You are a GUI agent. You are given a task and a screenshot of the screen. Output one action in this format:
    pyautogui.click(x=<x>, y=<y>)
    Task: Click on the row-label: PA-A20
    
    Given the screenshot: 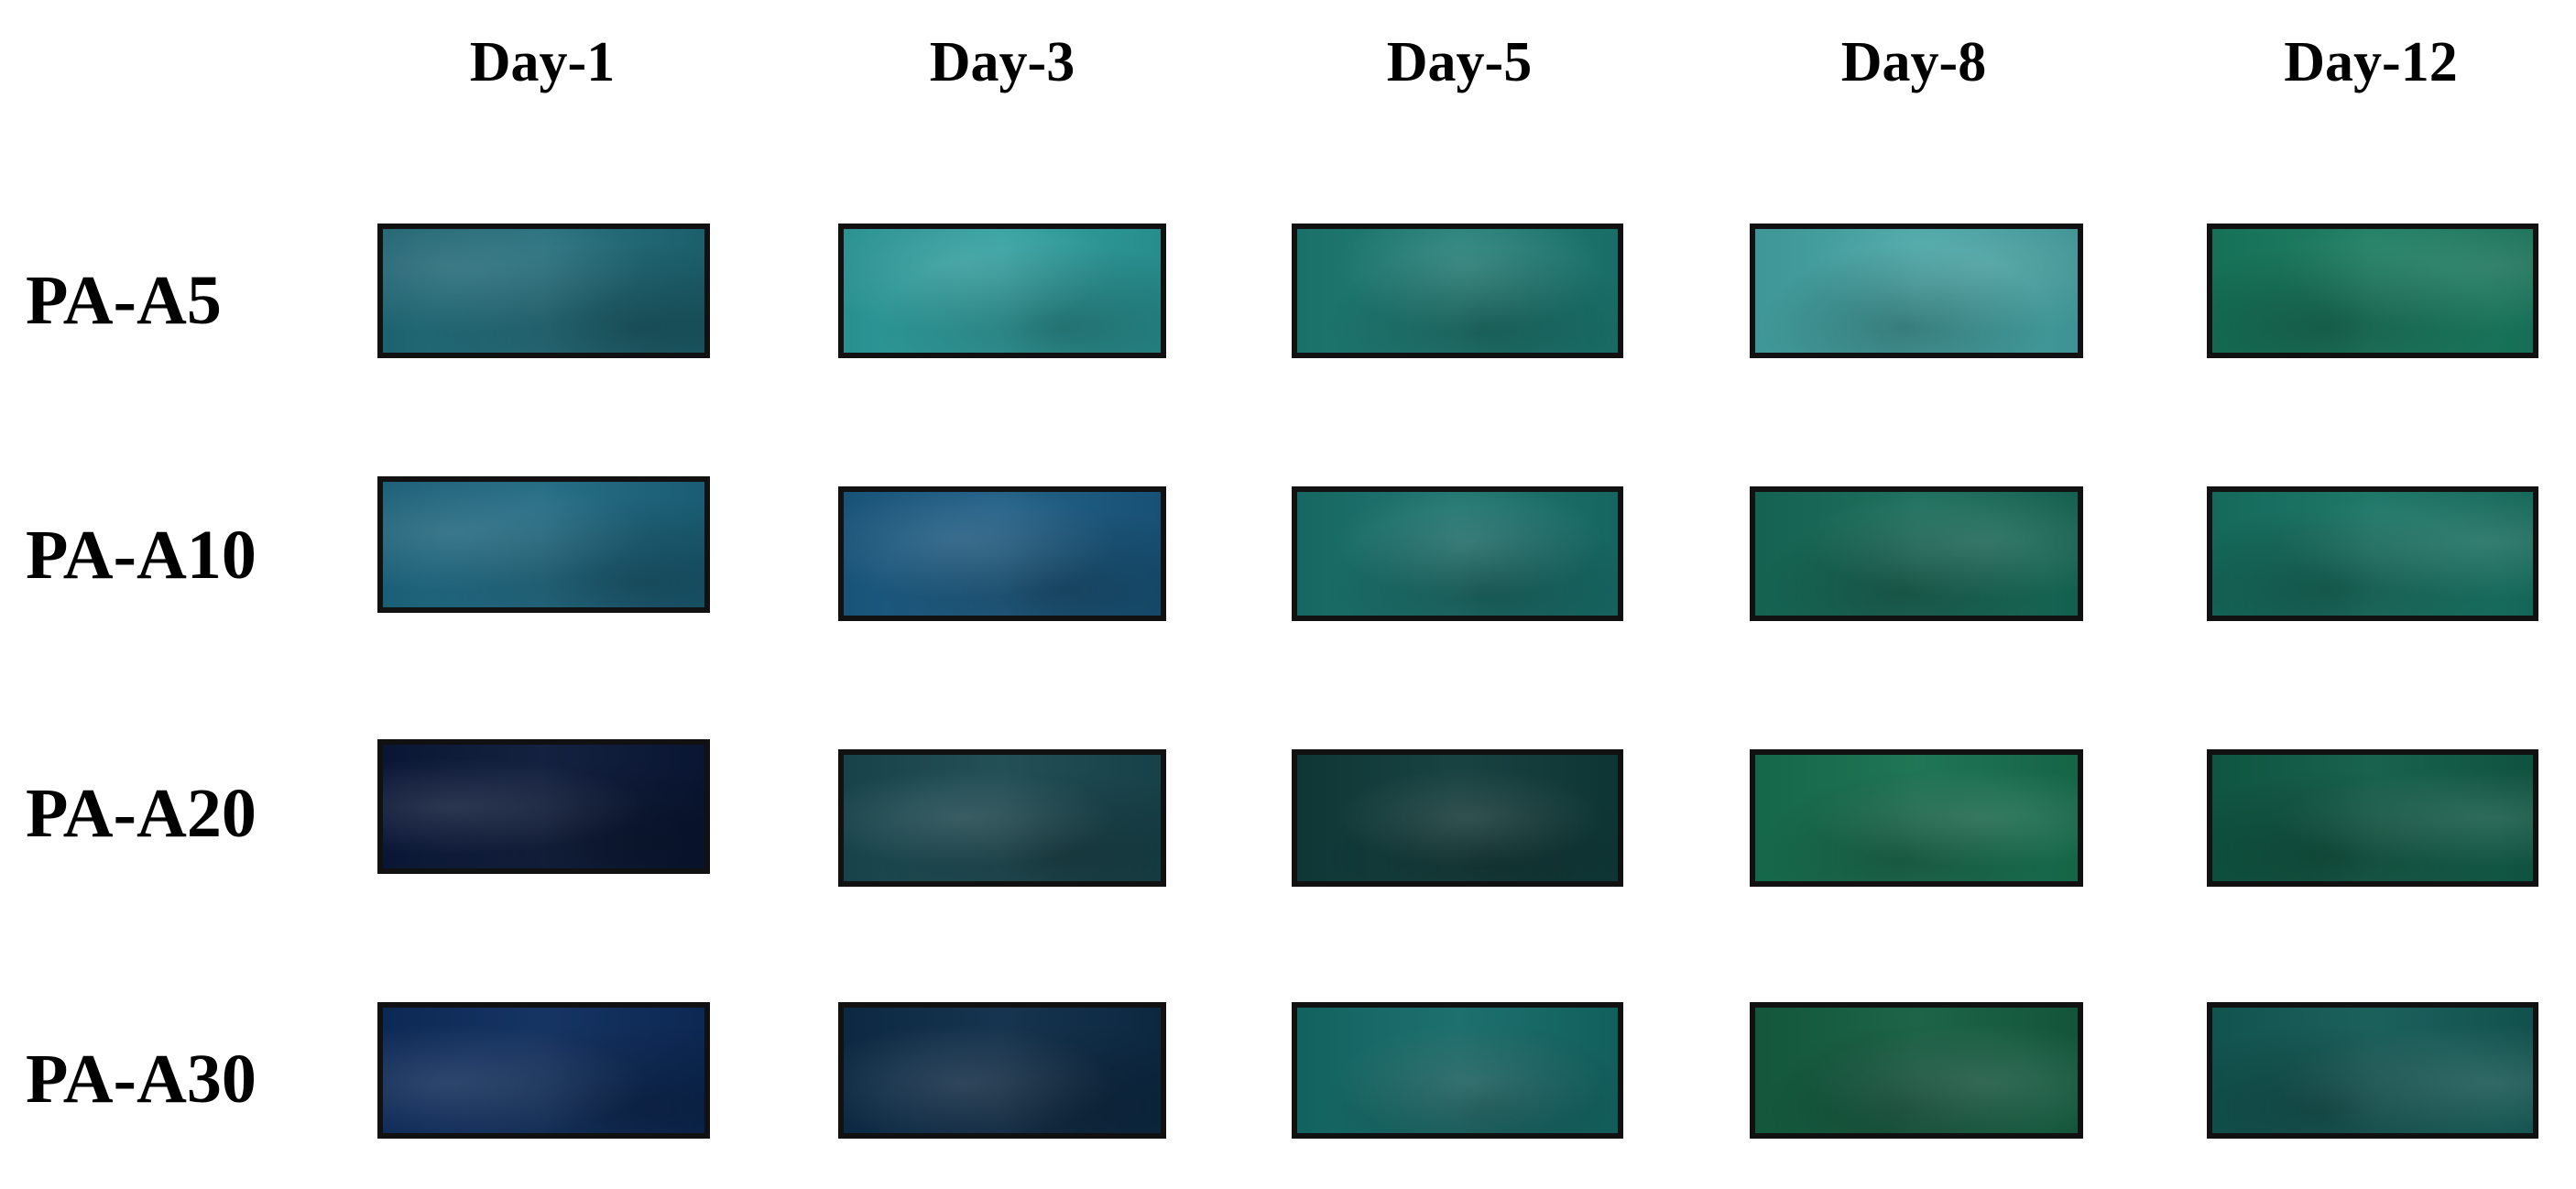 What is the action you would take?
    pyautogui.click(x=142, y=813)
    